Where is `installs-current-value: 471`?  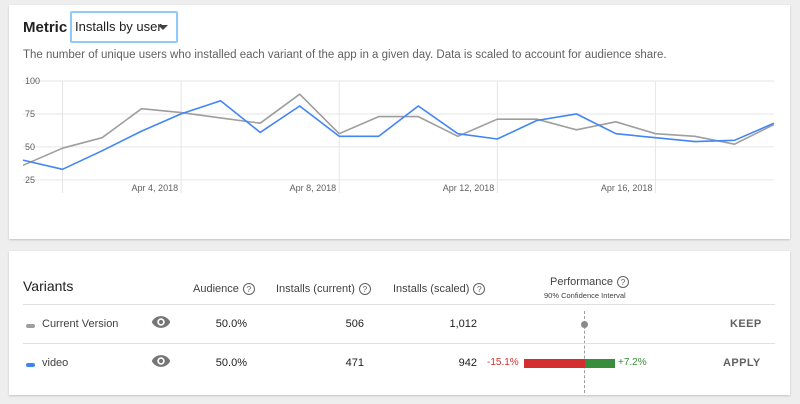
installs-current-value: 471 is located at coordinates (354, 363).